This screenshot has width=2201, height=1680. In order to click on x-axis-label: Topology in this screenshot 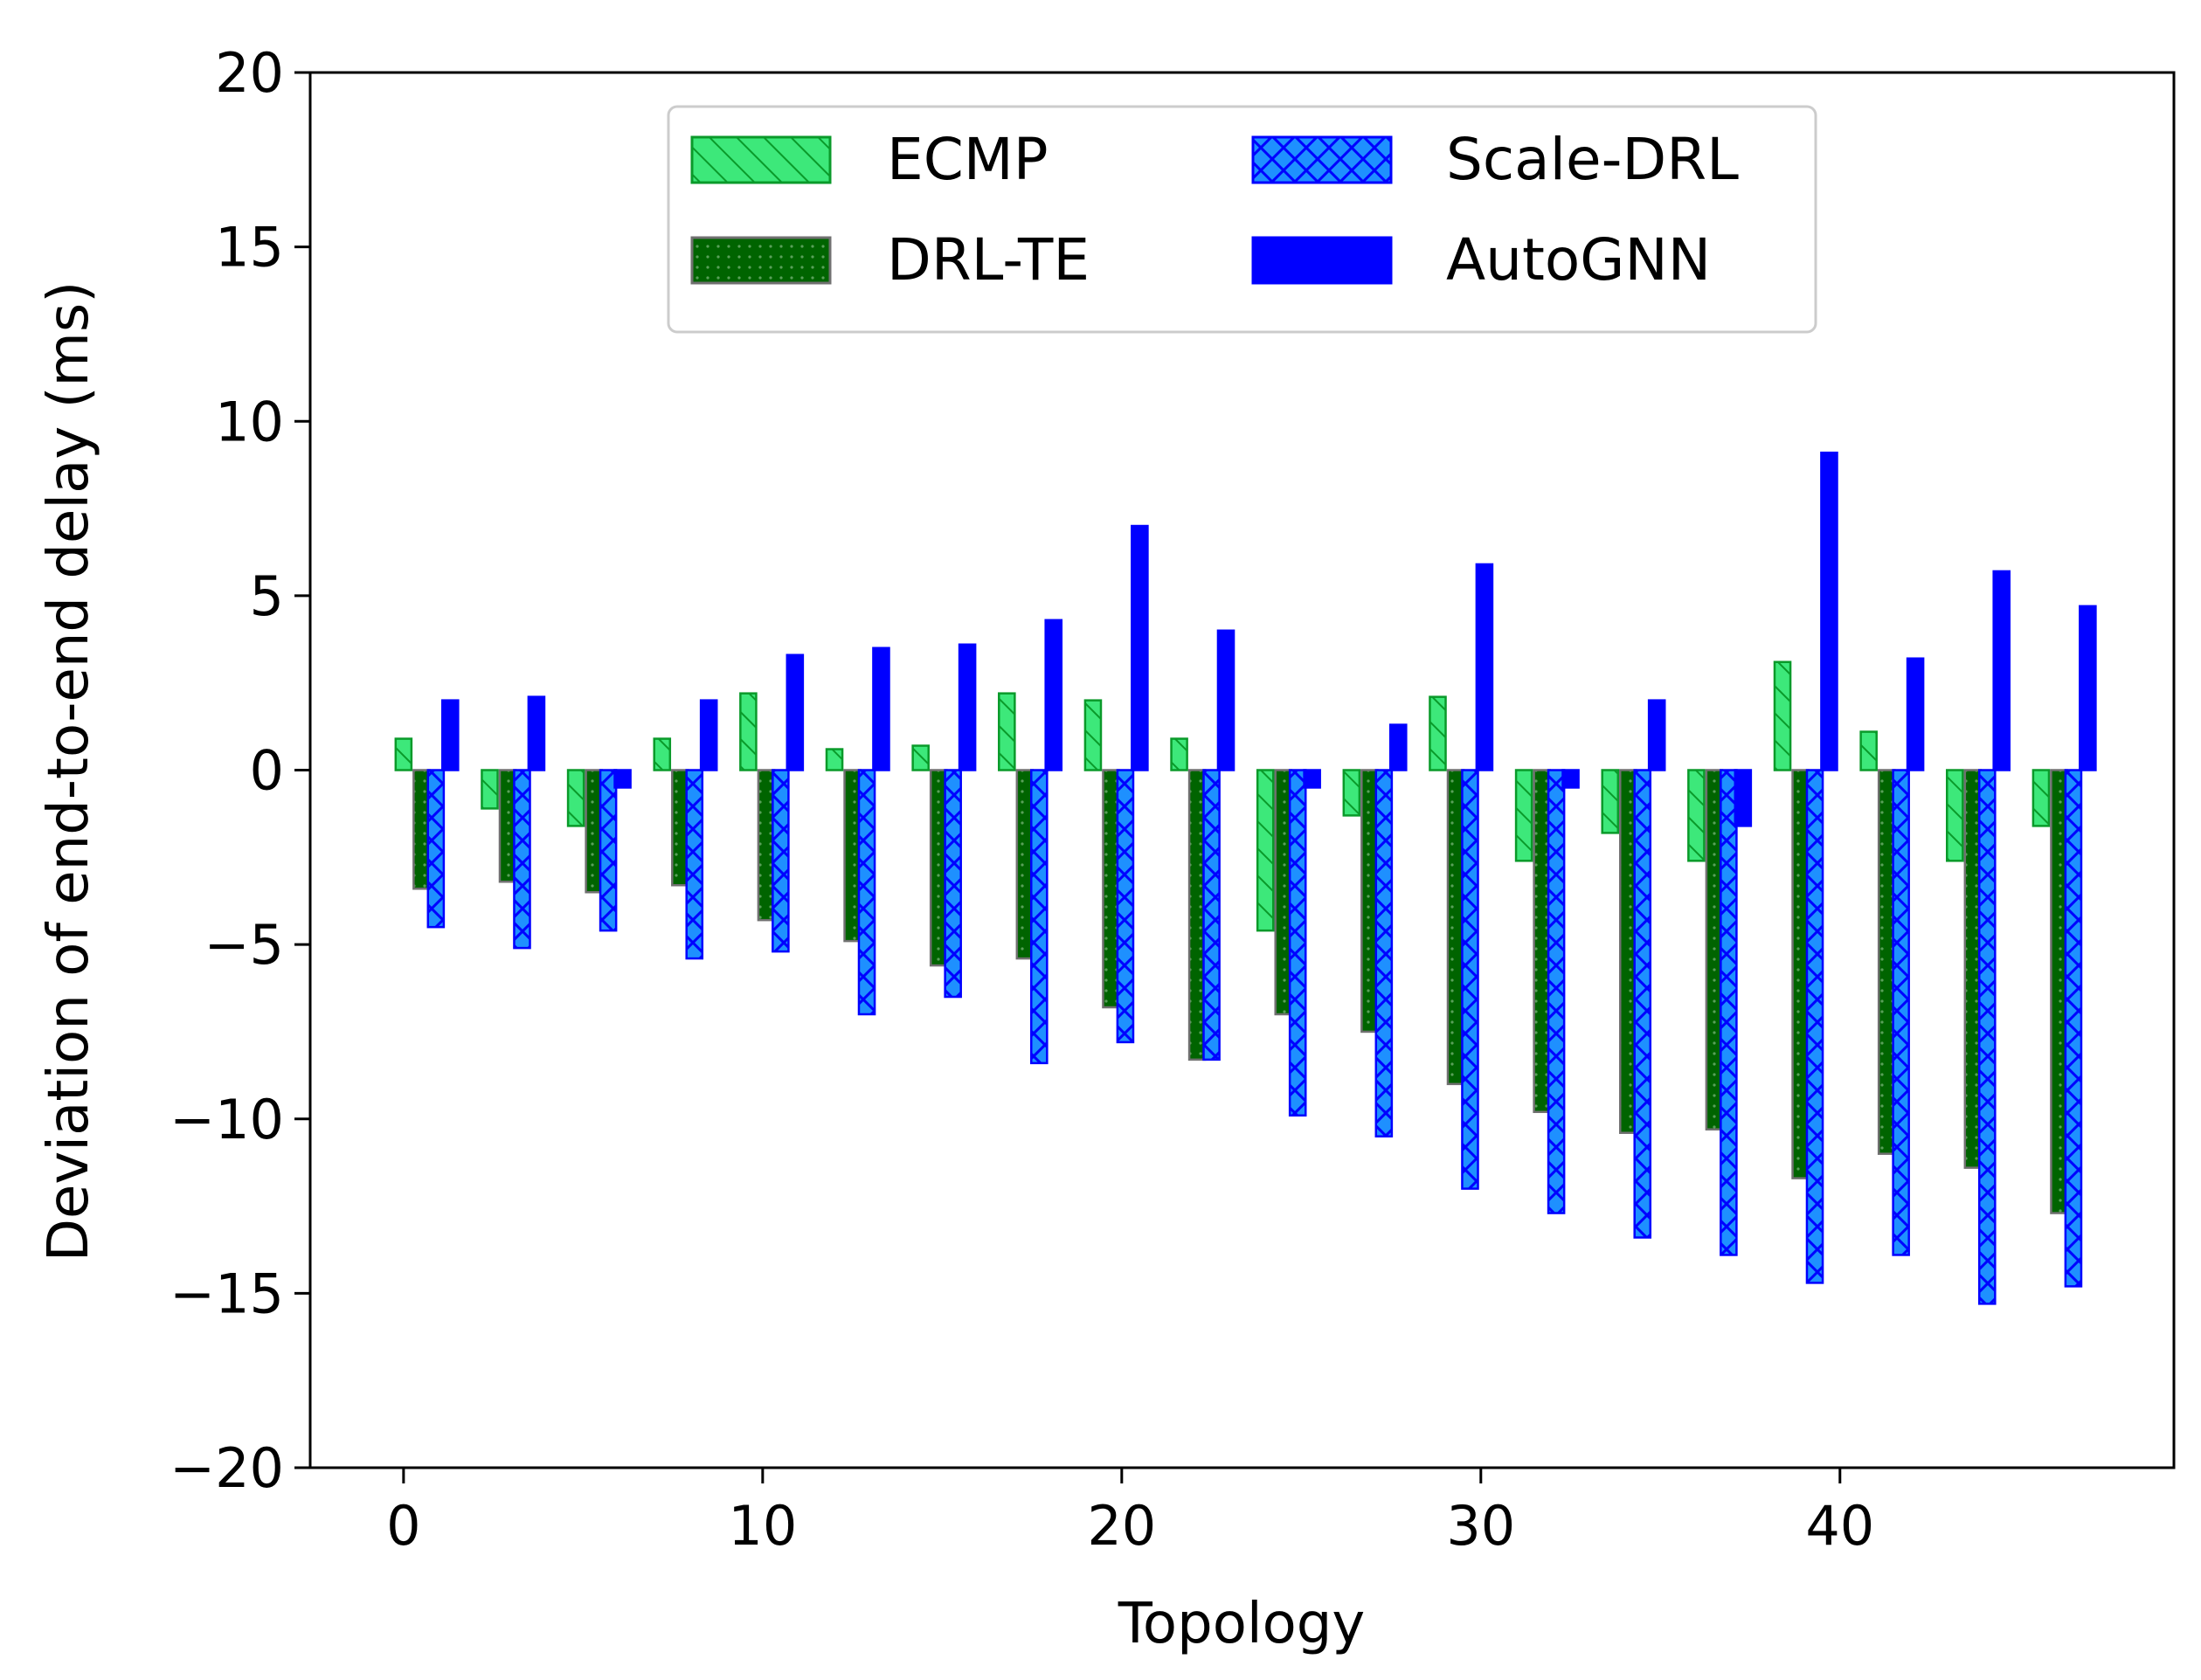, I will do `click(1242, 1624)`.